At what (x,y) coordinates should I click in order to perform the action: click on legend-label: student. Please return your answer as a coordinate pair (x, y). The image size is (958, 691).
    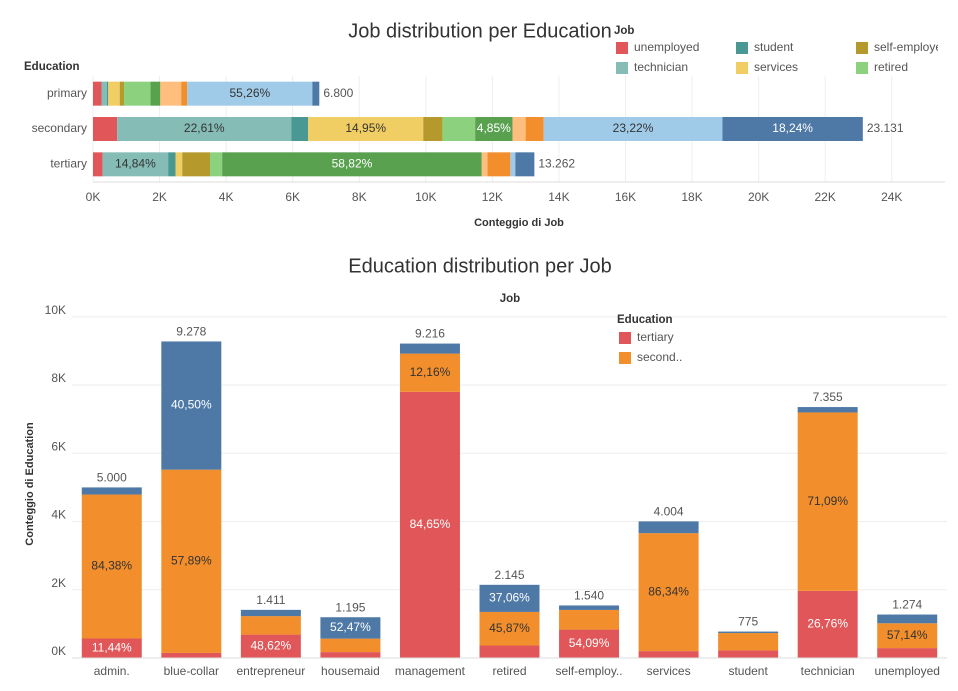
    Looking at the image, I should click on (774, 47).